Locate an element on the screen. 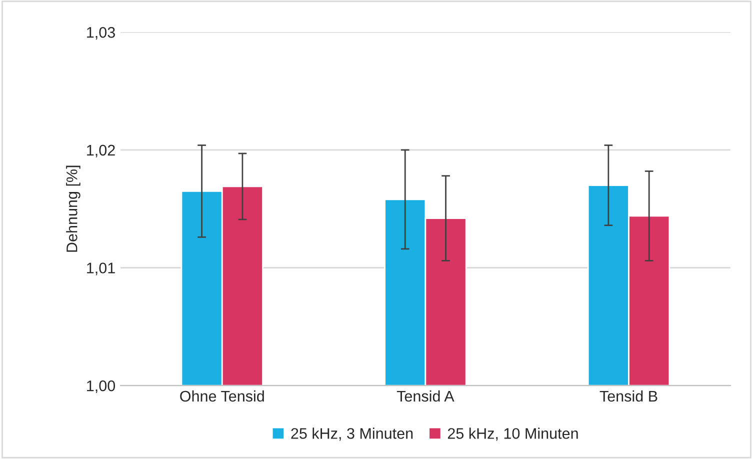  y-axis-title: Dehnung [%] is located at coordinates (73, 209).